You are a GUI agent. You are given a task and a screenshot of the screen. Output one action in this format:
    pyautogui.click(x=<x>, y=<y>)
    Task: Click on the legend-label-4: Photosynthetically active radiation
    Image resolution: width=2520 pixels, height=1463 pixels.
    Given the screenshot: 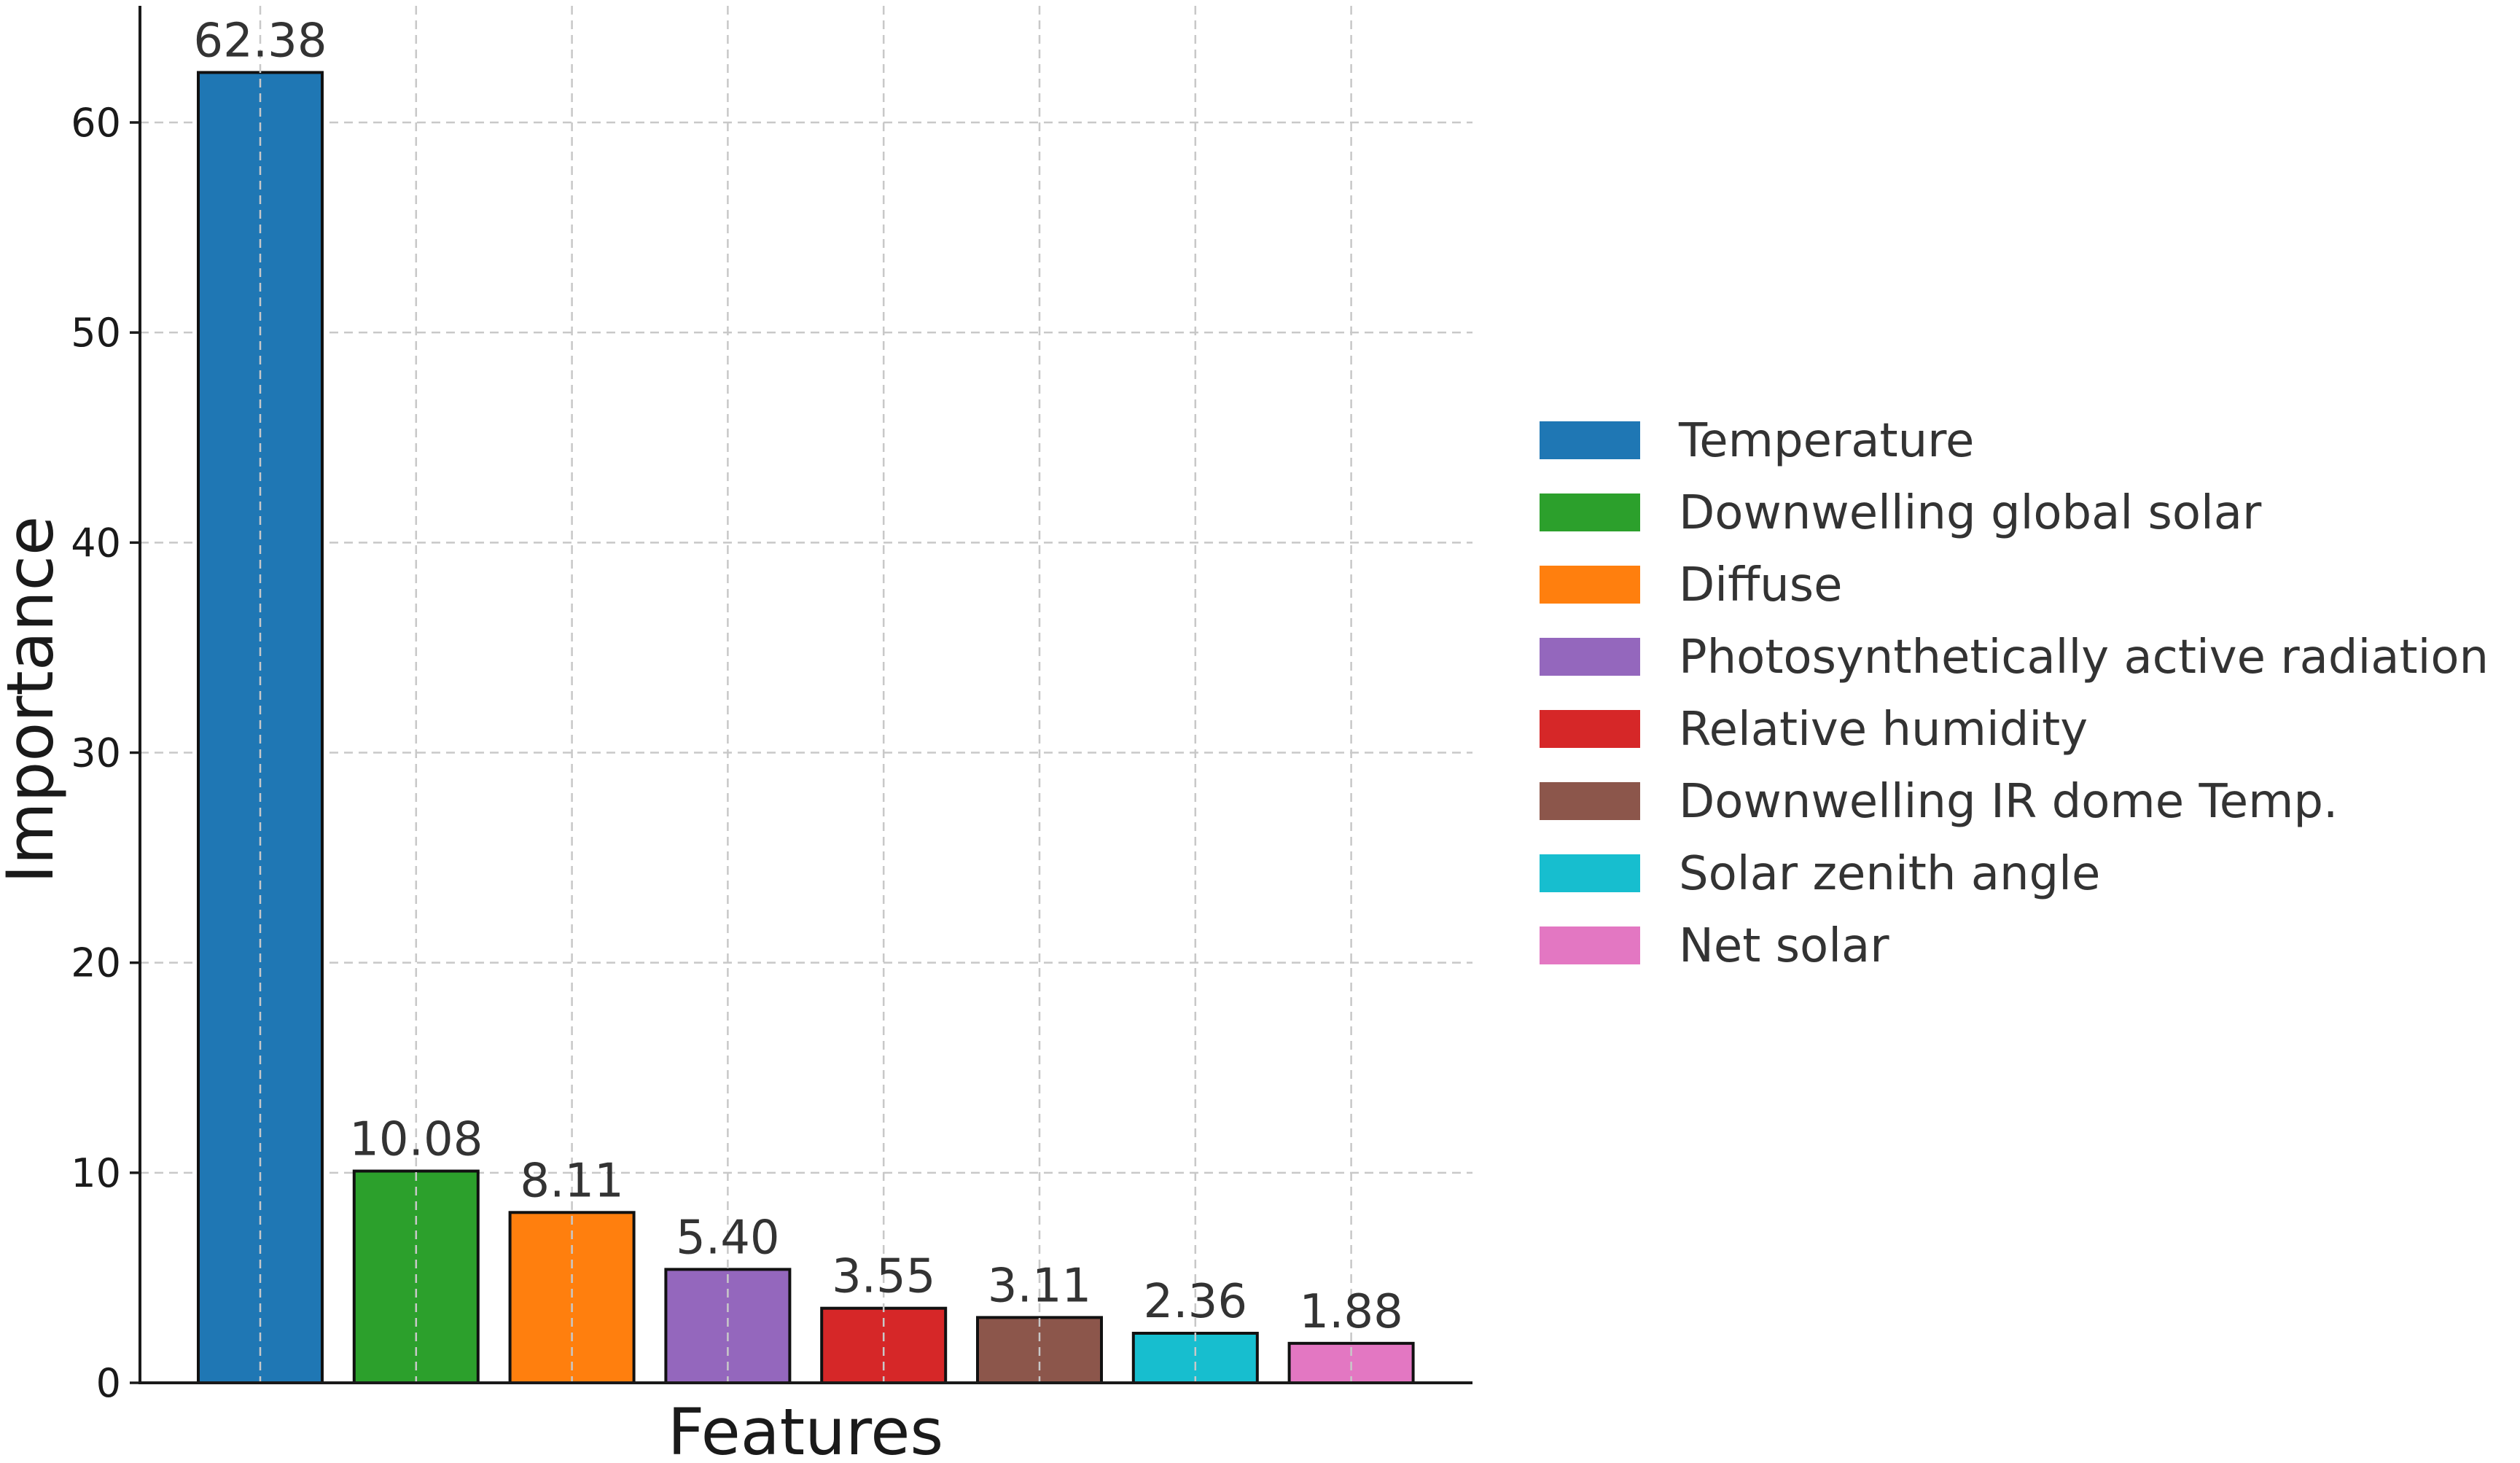 What is the action you would take?
    pyautogui.click(x=2084, y=658)
    